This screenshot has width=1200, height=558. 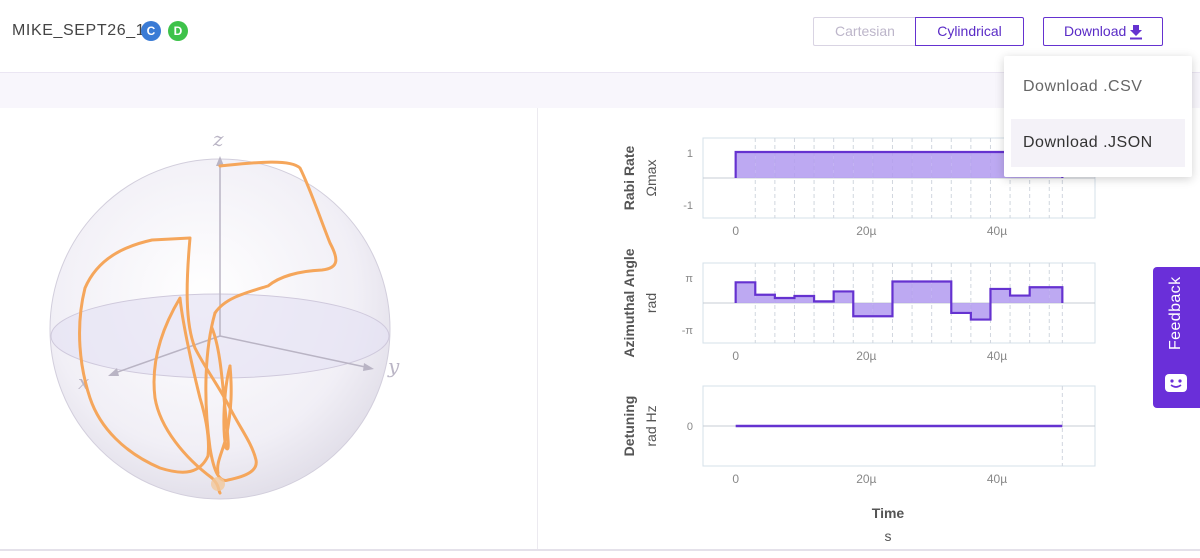 What do you see at coordinates (83, 382) in the screenshot?
I see `x-axis-label: x` at bounding box center [83, 382].